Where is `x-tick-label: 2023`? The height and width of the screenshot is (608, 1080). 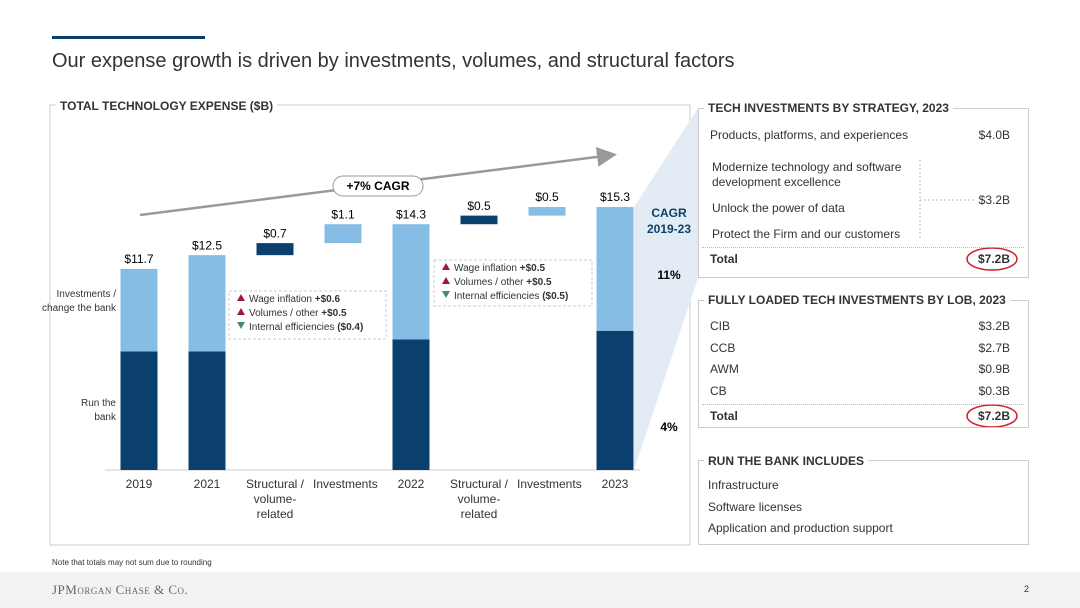 x-tick-label: 2023 is located at coordinates (615, 484).